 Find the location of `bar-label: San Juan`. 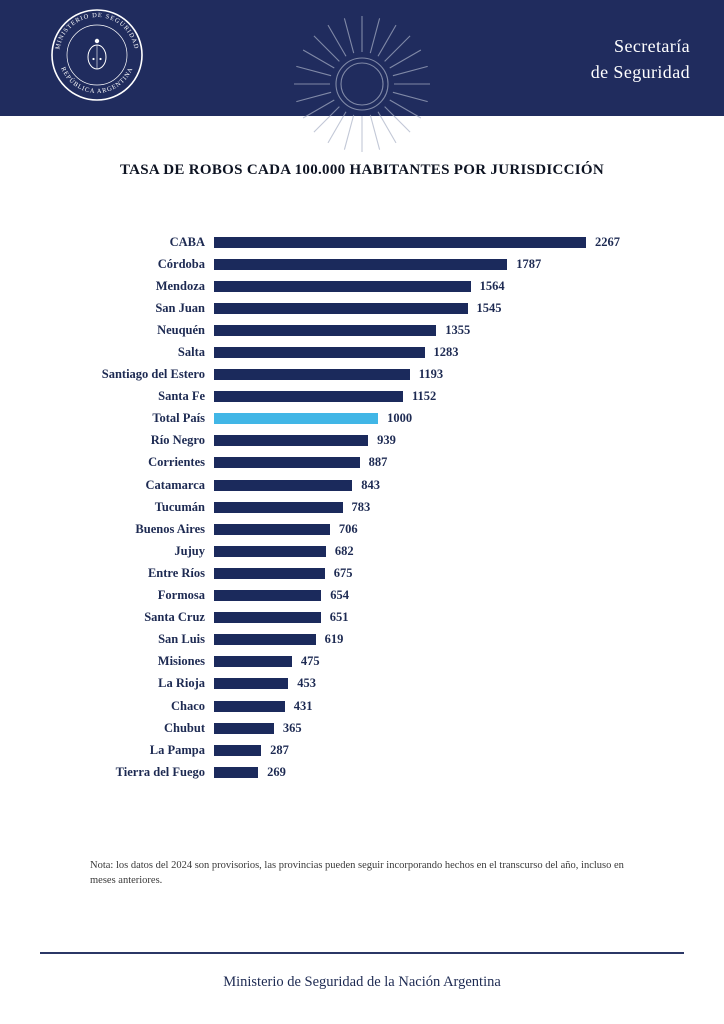

bar-label: San Juan is located at coordinates (180, 307).